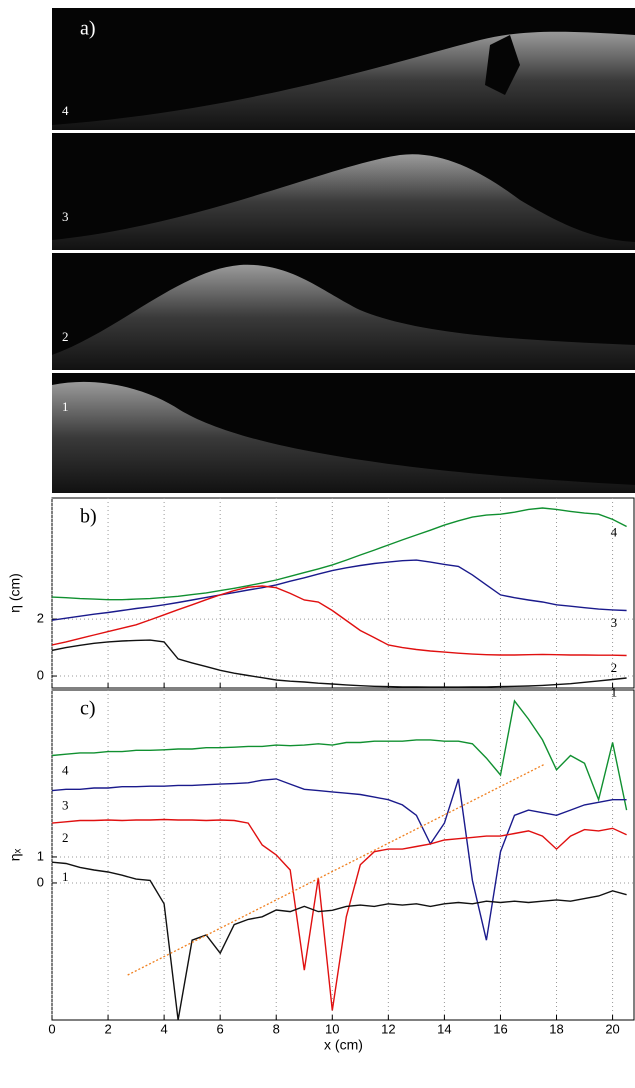 The height and width of the screenshot is (1088, 635). Describe the element at coordinates (88, 29) in the screenshot. I see `panel-label: a)` at that location.